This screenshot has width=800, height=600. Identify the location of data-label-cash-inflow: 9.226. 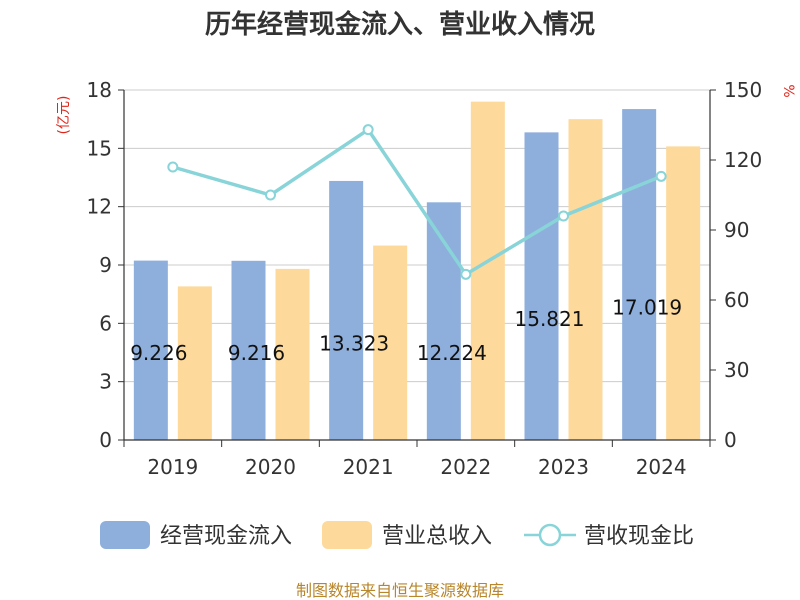
(158, 353).